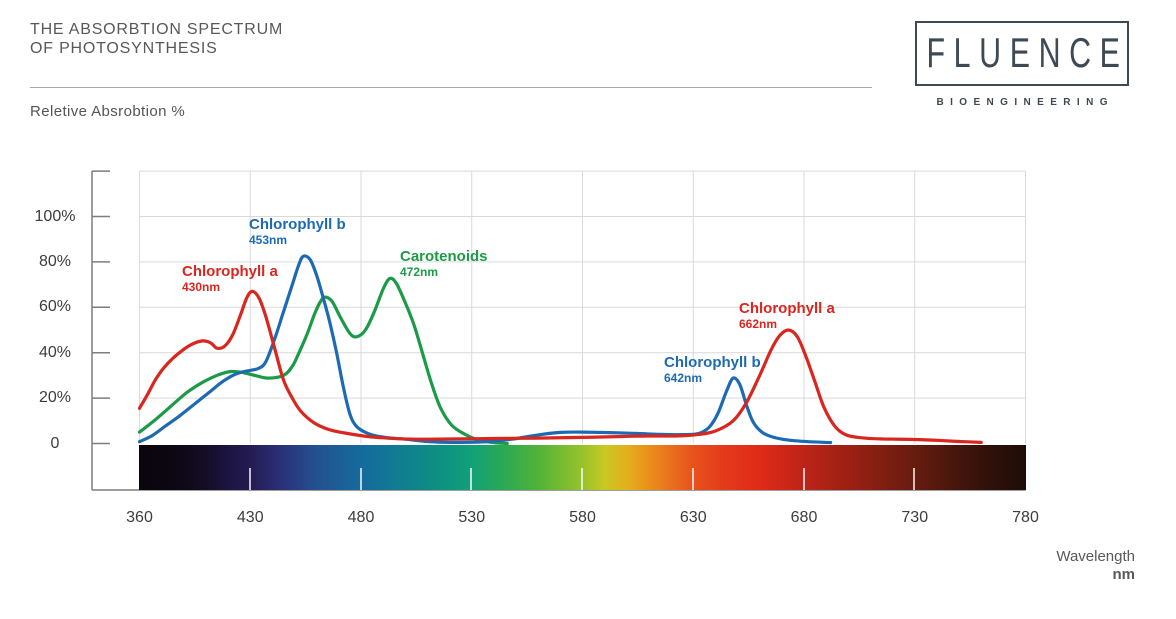 The height and width of the screenshot is (619, 1176). I want to click on x-axis-title-unit: nm, so click(1124, 574).